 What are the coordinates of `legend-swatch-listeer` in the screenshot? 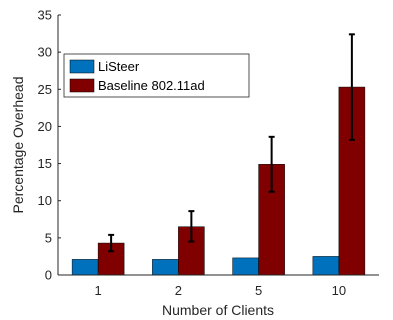 It's located at (82, 66).